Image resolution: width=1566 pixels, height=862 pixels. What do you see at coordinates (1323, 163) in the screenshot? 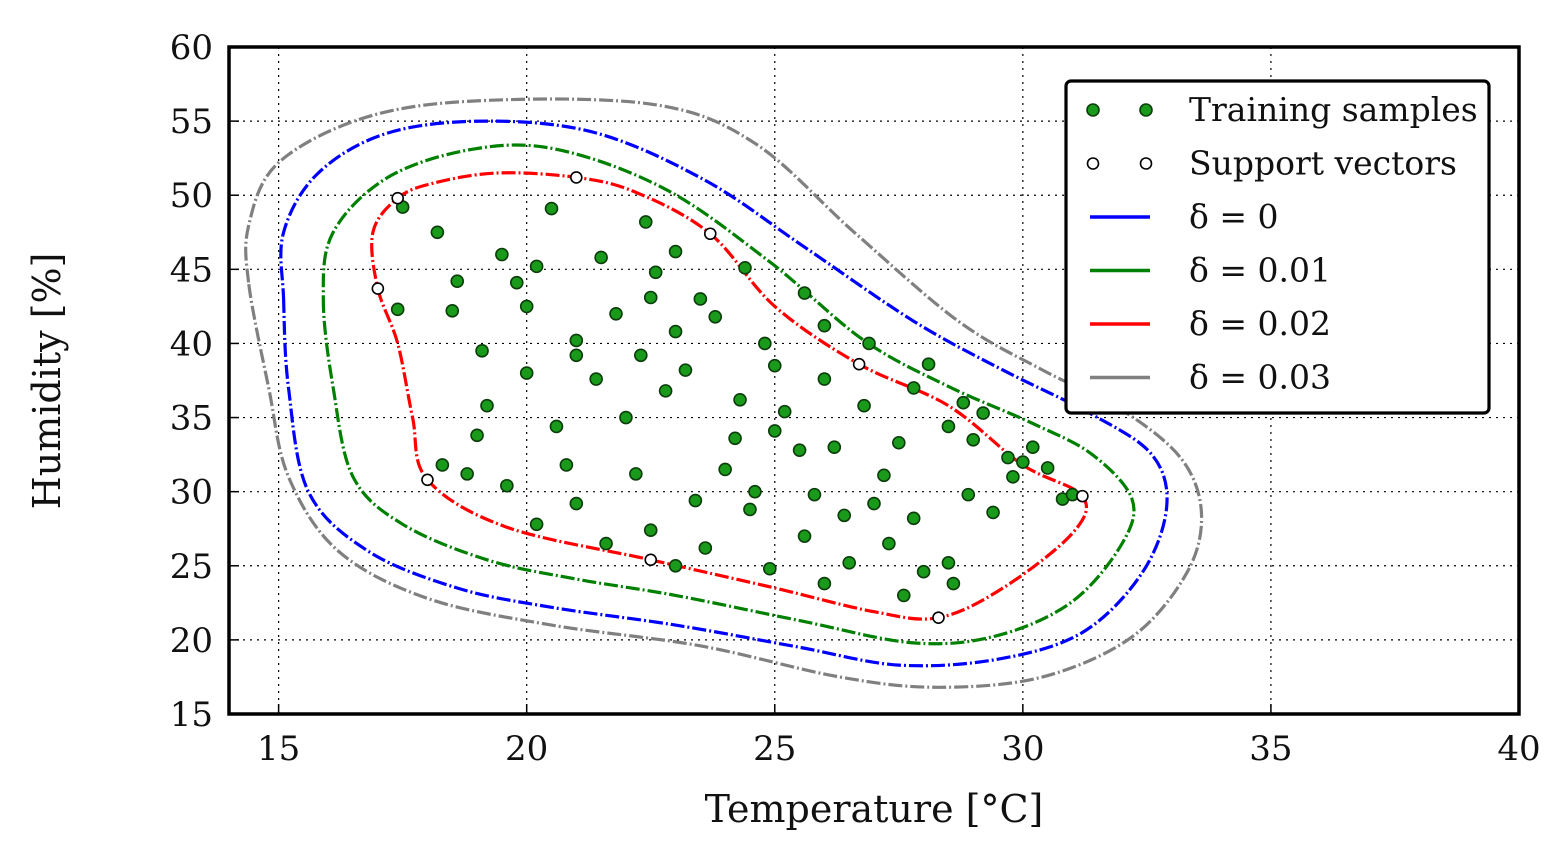
I see `legend-label: Support vectors` at bounding box center [1323, 163].